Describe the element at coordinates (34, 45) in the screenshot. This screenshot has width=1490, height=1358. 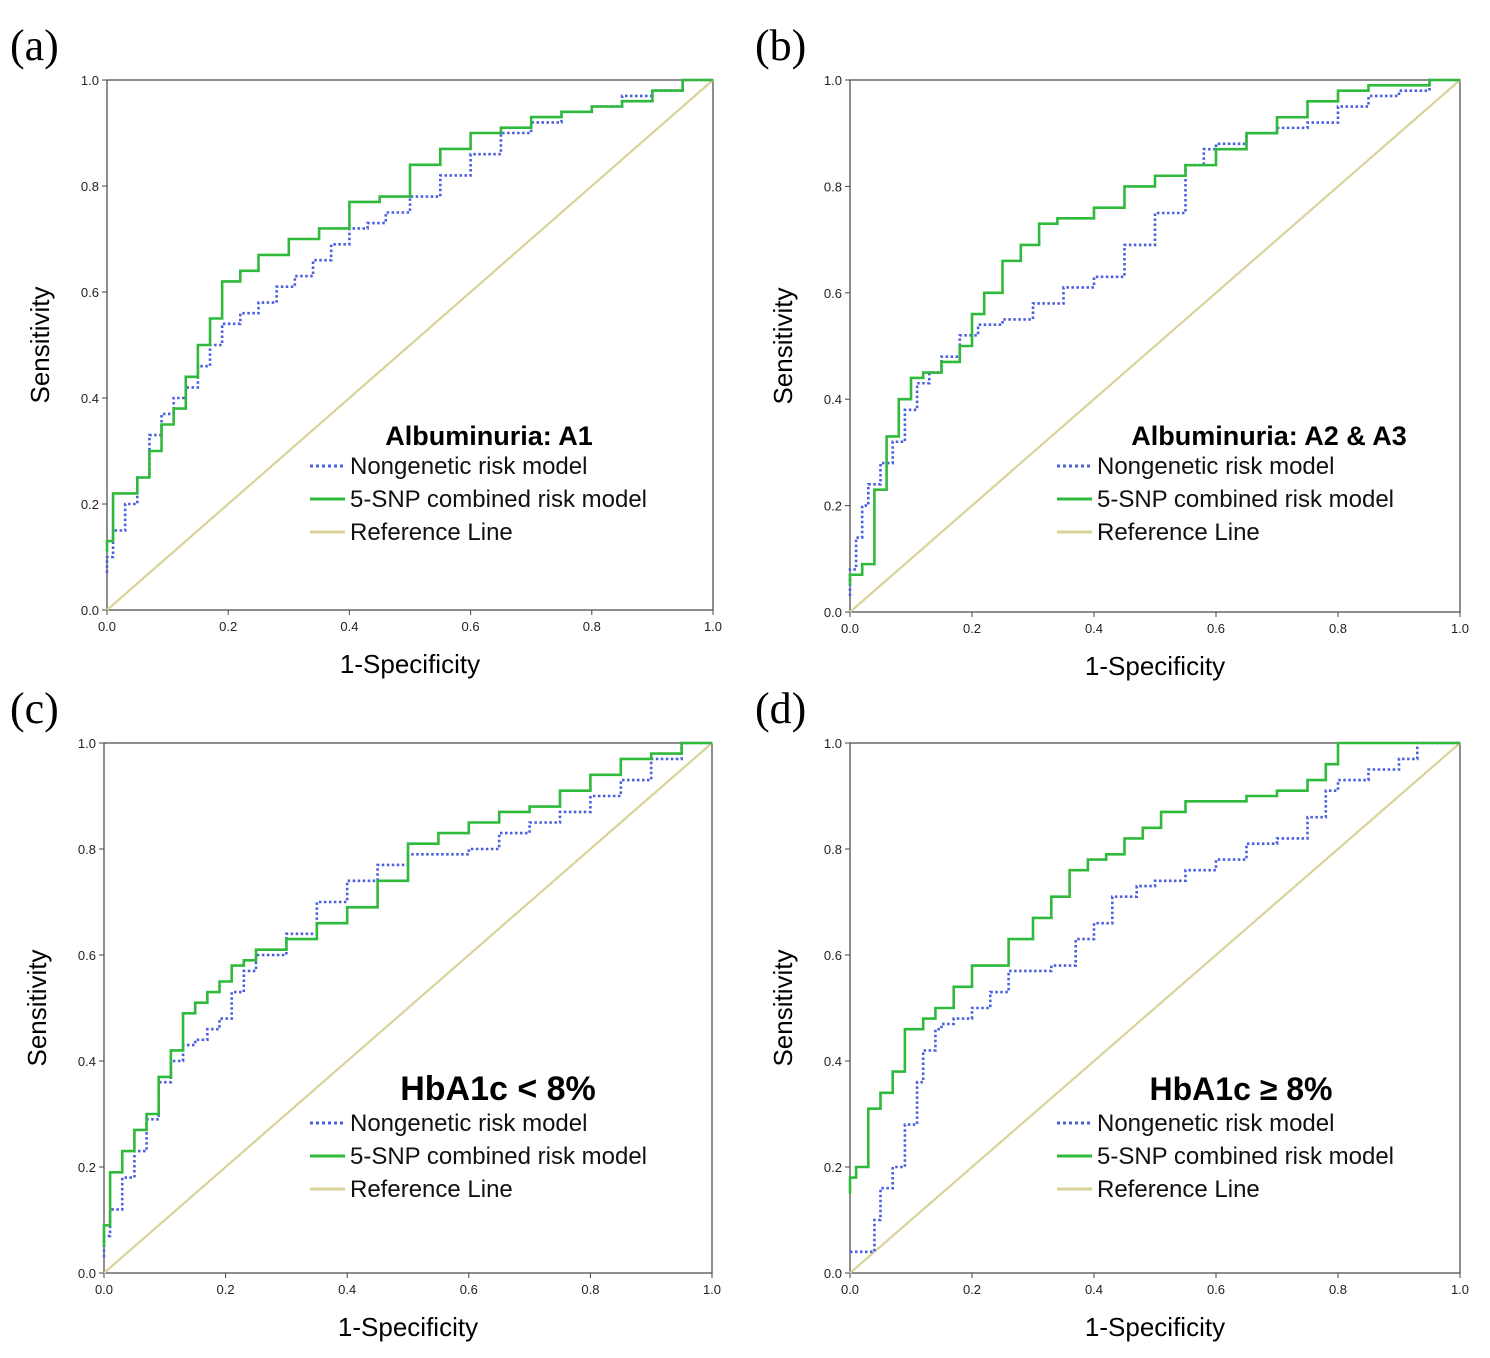
I see `panel-label: (a)` at that location.